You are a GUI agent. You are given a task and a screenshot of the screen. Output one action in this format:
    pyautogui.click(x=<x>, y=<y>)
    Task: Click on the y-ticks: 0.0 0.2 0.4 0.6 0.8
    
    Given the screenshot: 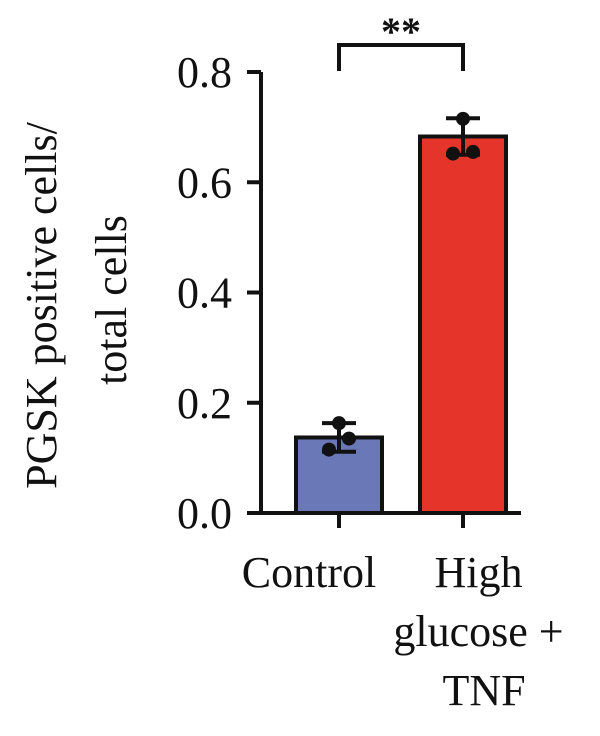 What is the action you would take?
    pyautogui.click(x=219, y=293)
    